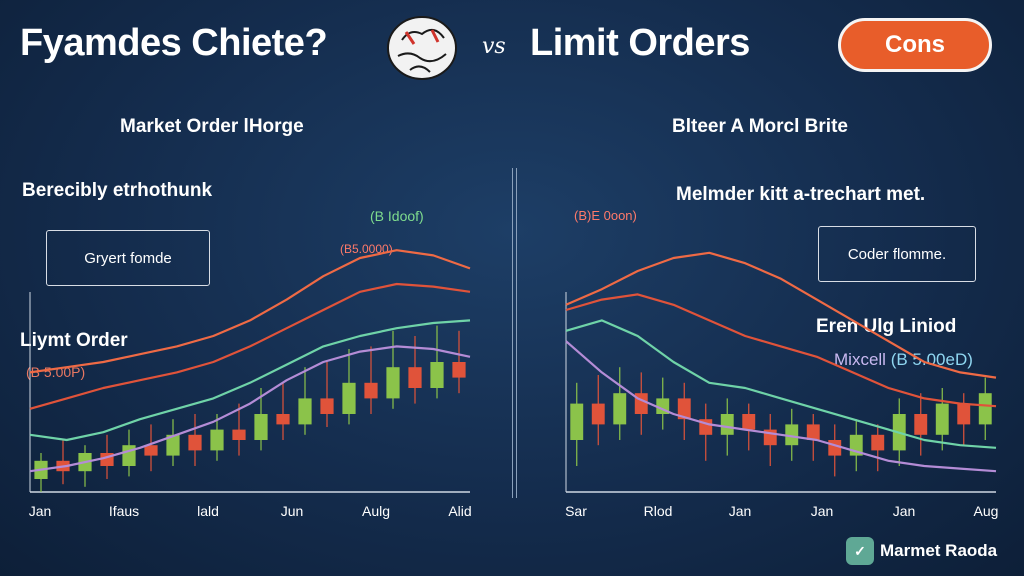  Describe the element at coordinates (860, 359) in the screenshot. I see `right-note-2a: Mixcell` at that location.